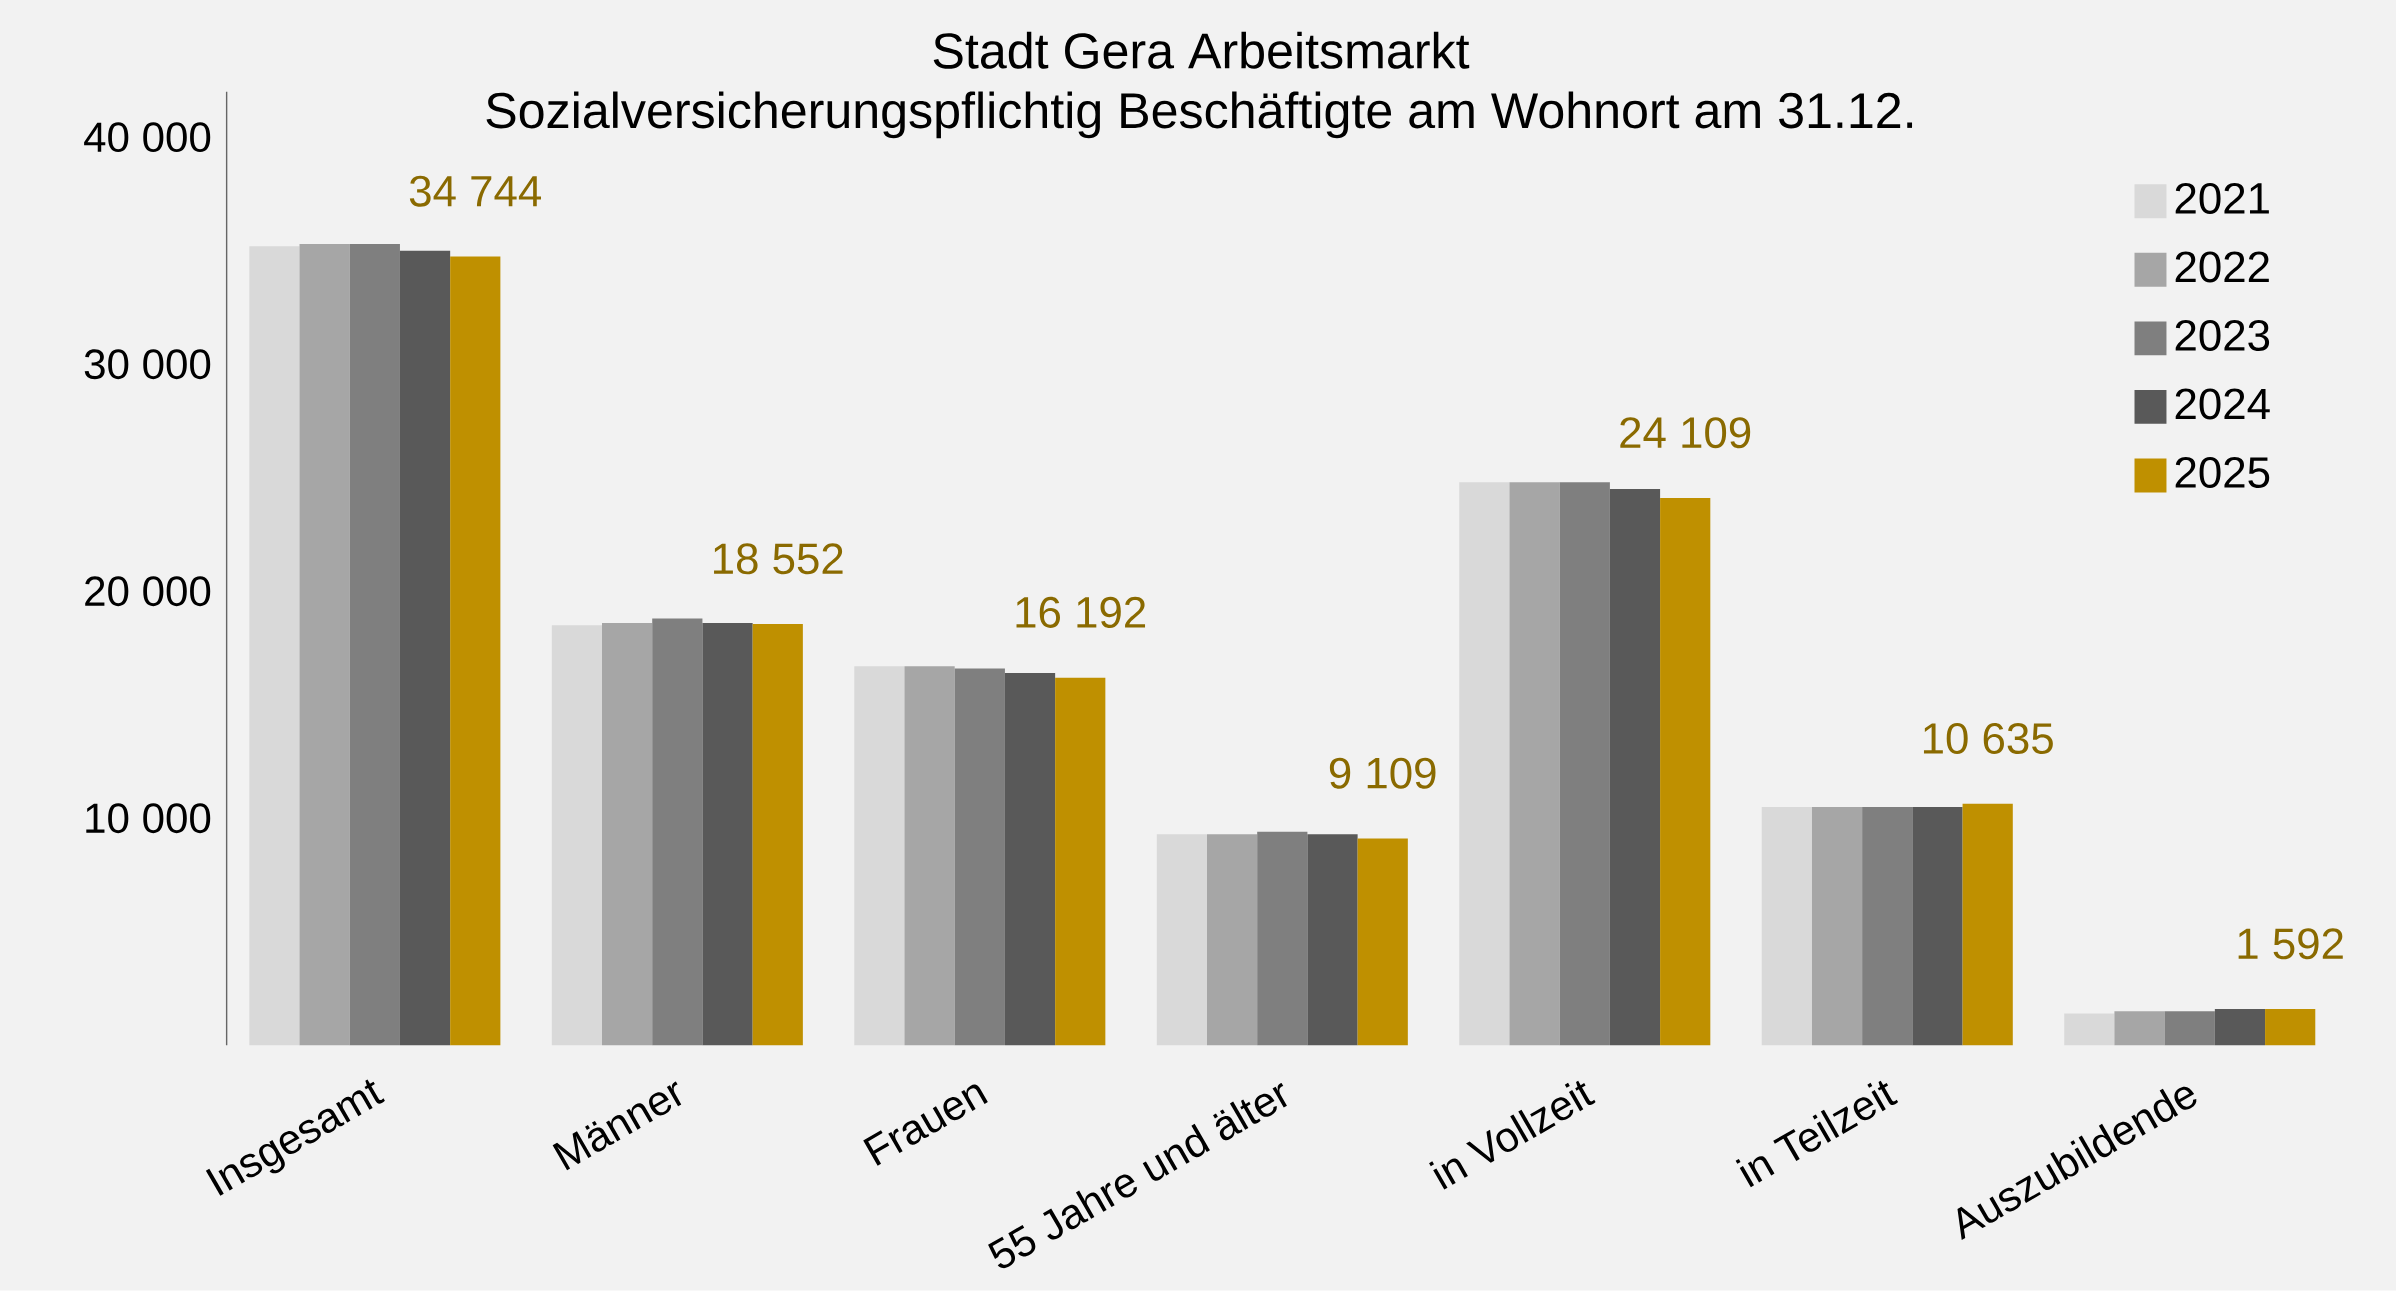 This screenshot has width=2396, height=1291. Describe the element at coordinates (148, 818) in the screenshot. I see `y-tick-label: 10 000` at that location.